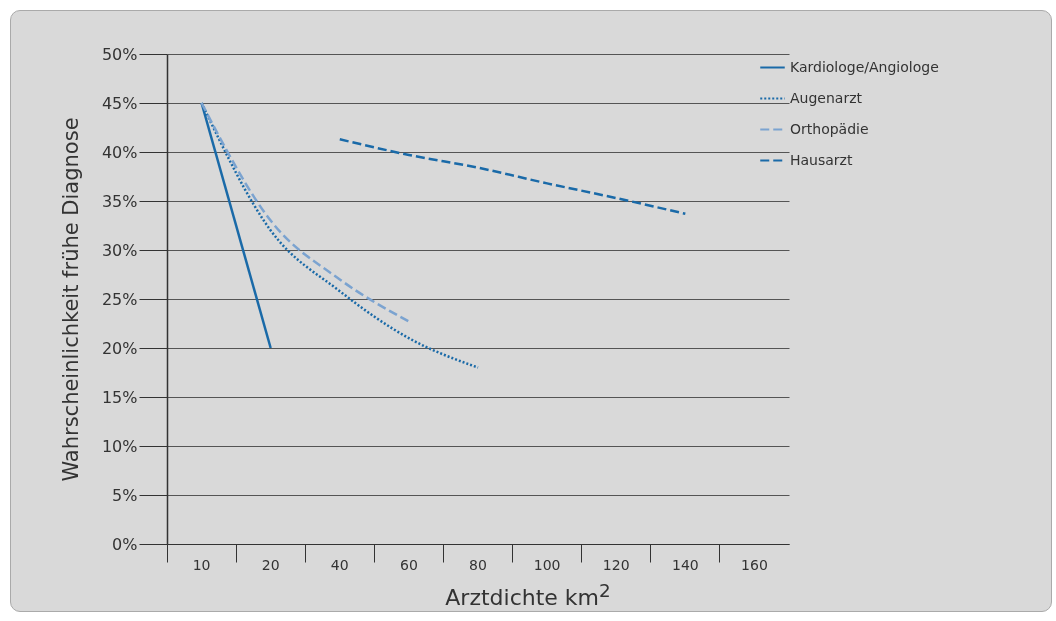 This screenshot has width=1056, height=621. I want to click on legend-label: Kardiologe/Angiologe, so click(864, 66).